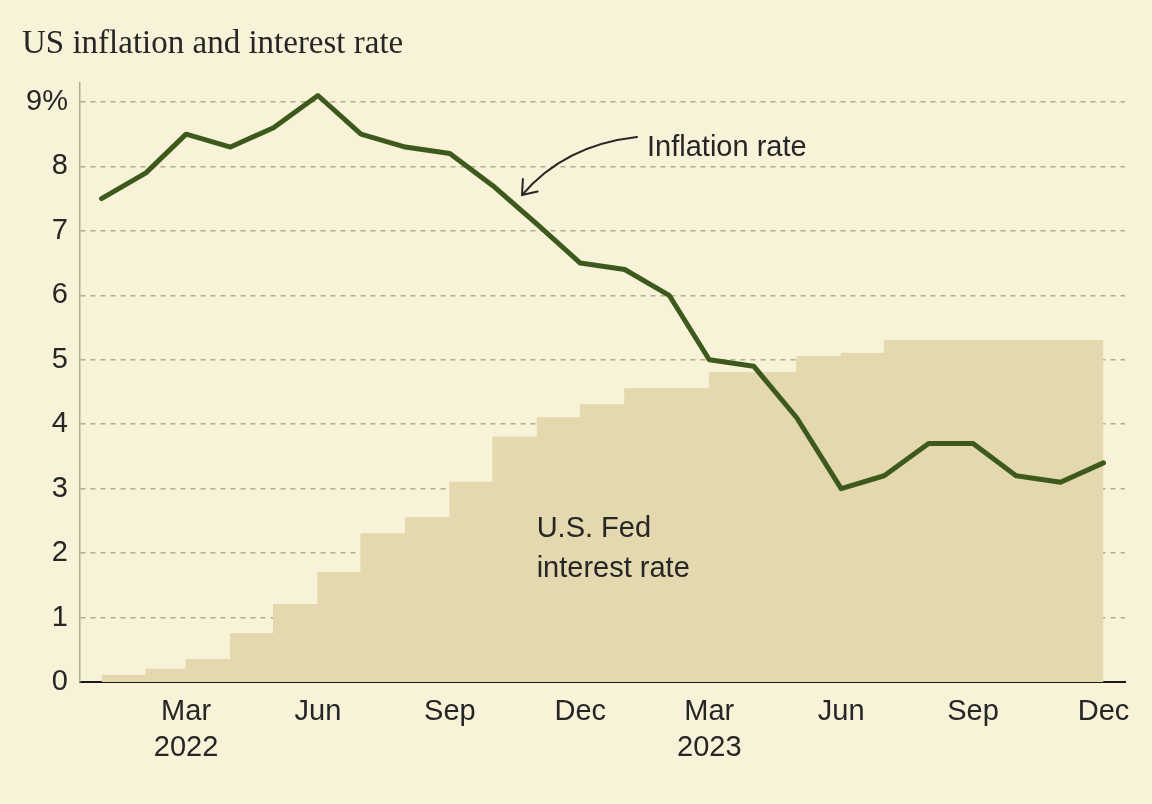 The image size is (1152, 804). I want to click on x-tick-label: Mar 2023, so click(709, 727).